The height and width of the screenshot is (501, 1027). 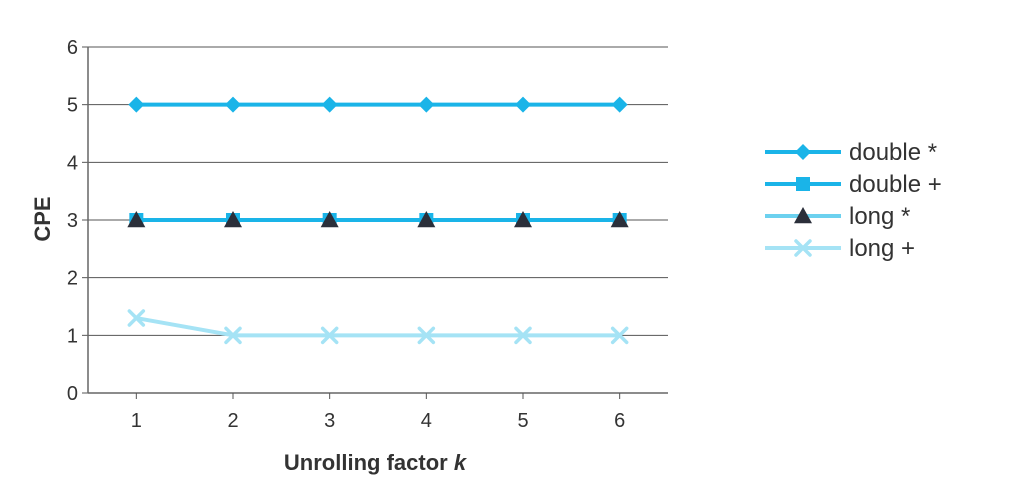 I want to click on x-axis-title: Unrolling factor k, so click(x=376, y=462).